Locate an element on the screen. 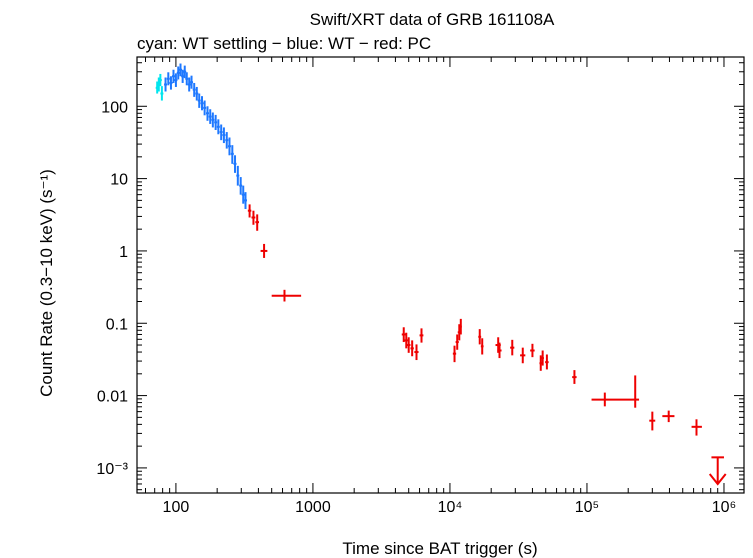 This screenshot has height=558, width=753. y-tick-label: 0.01 is located at coordinates (112, 397).